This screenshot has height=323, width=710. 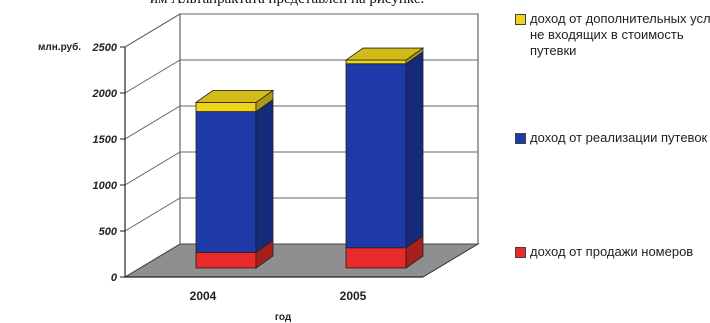 I want to click on chart-side-wall, so click(x=152, y=145).